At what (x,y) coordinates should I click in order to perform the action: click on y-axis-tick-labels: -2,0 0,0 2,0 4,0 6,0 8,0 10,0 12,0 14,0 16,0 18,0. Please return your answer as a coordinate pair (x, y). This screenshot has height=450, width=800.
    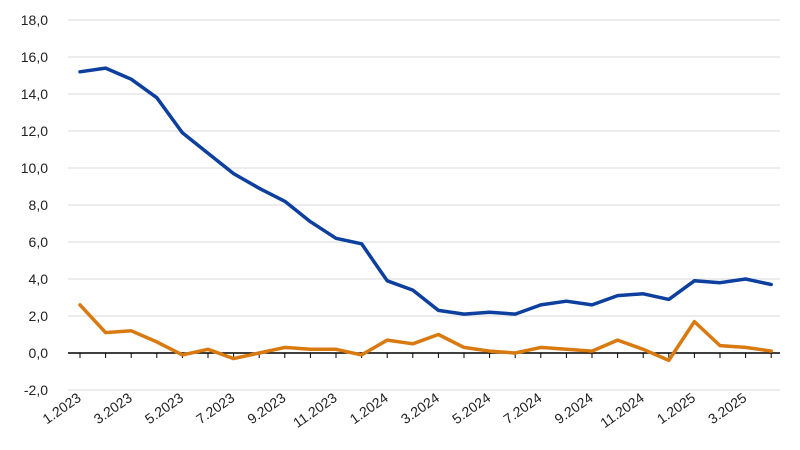
    Looking at the image, I should click on (34, 205).